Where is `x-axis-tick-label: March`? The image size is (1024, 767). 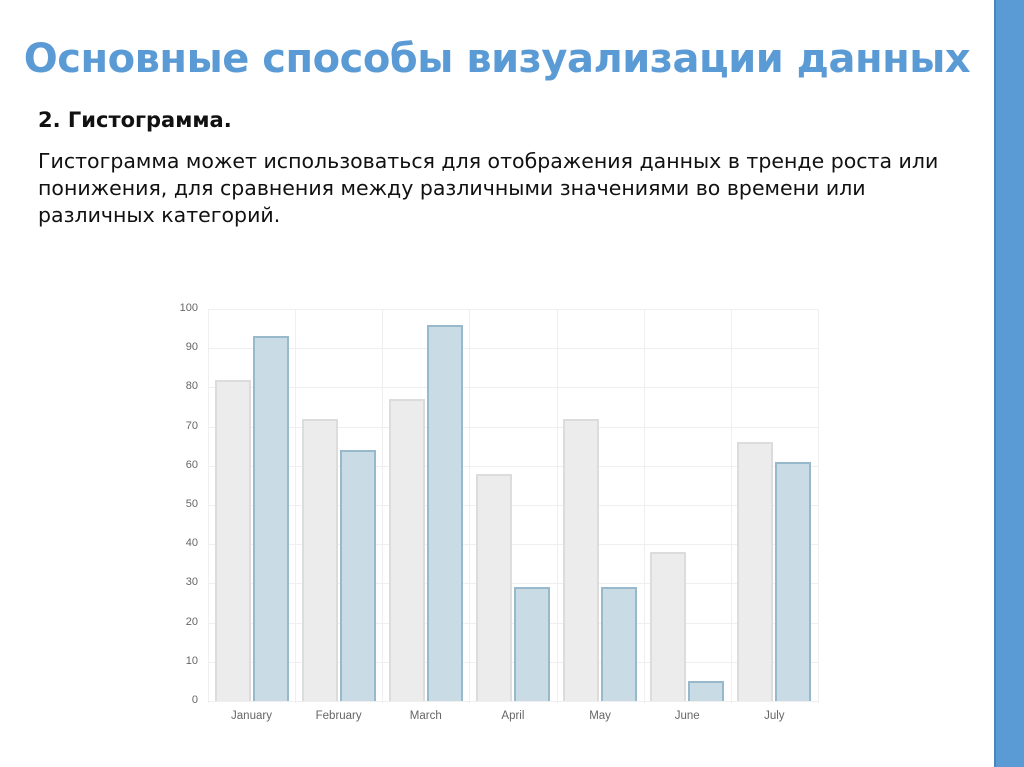
x-axis-tick-label: March is located at coordinates (425, 716).